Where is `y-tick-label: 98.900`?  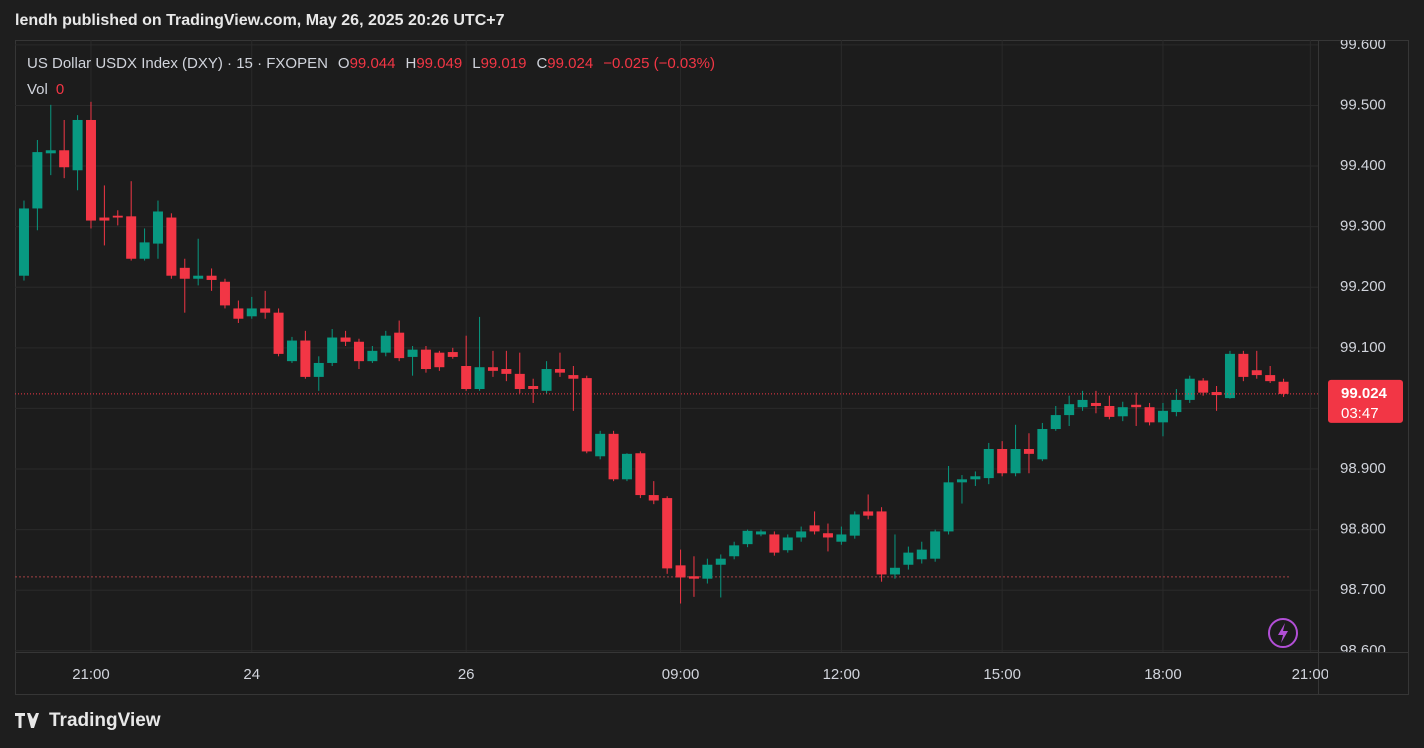 y-tick-label: 98.900 is located at coordinates (1363, 468).